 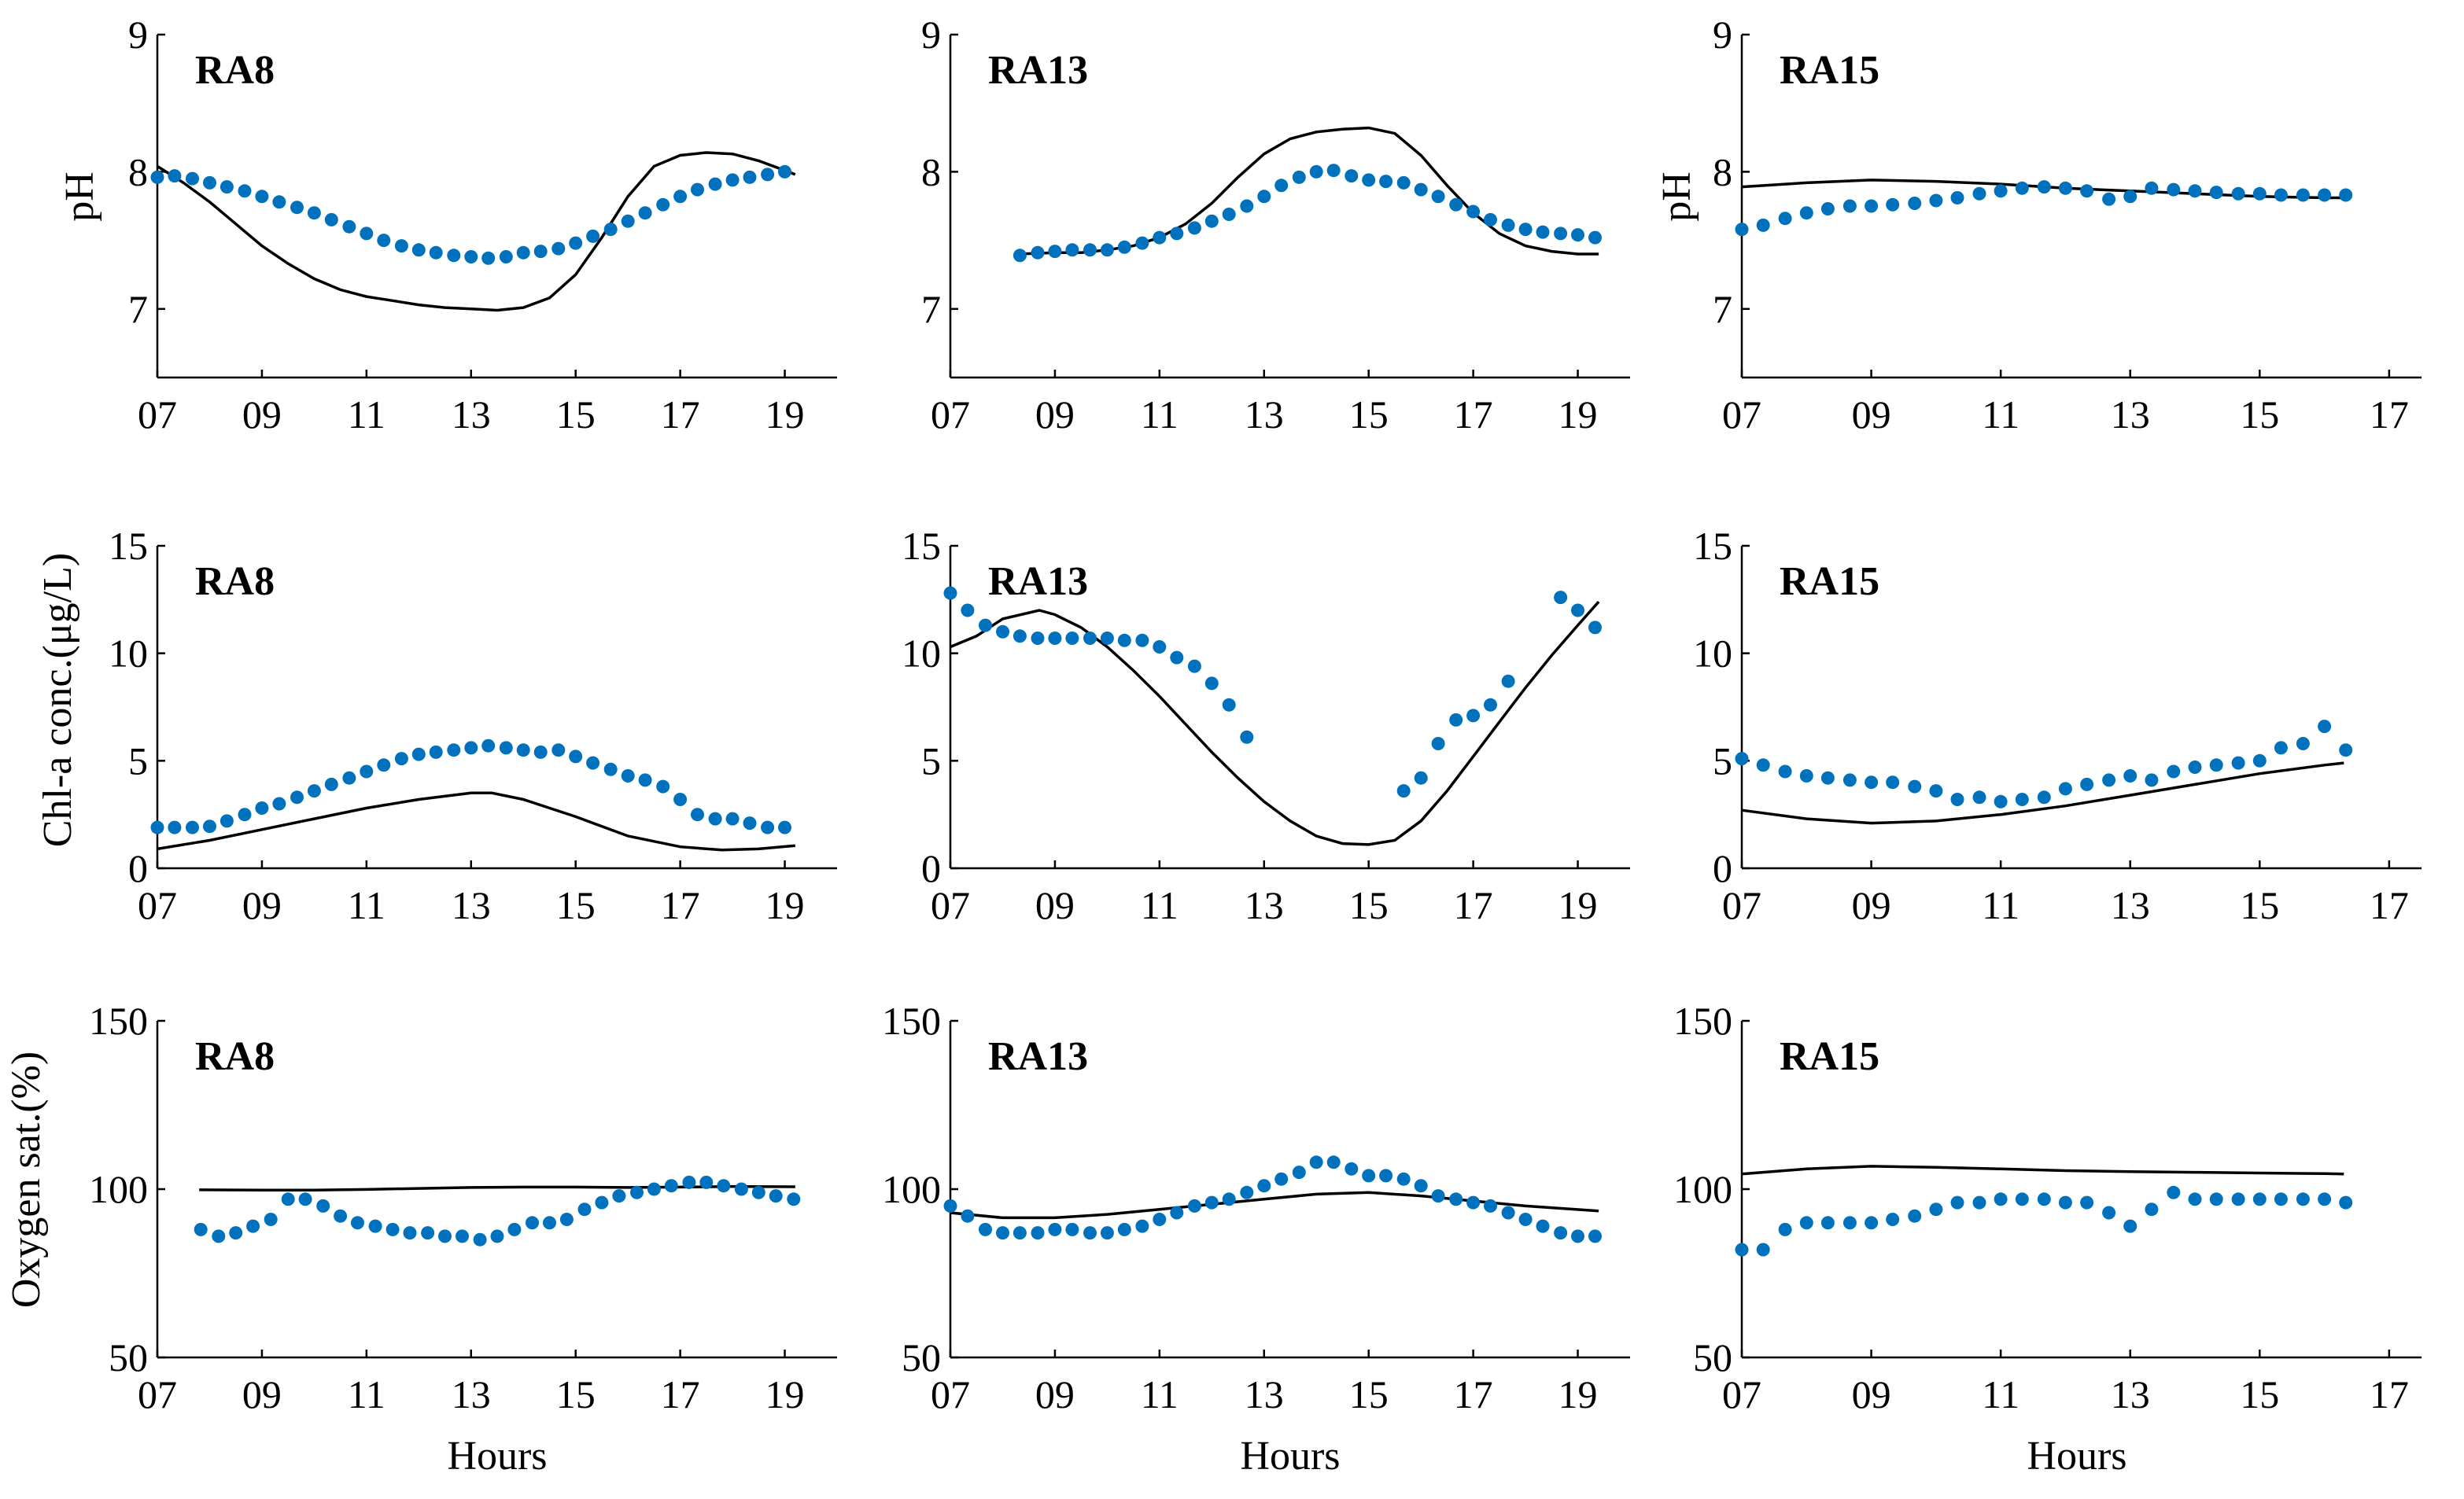 I want to click on x-tick-label: 19, so click(x=785, y=1394).